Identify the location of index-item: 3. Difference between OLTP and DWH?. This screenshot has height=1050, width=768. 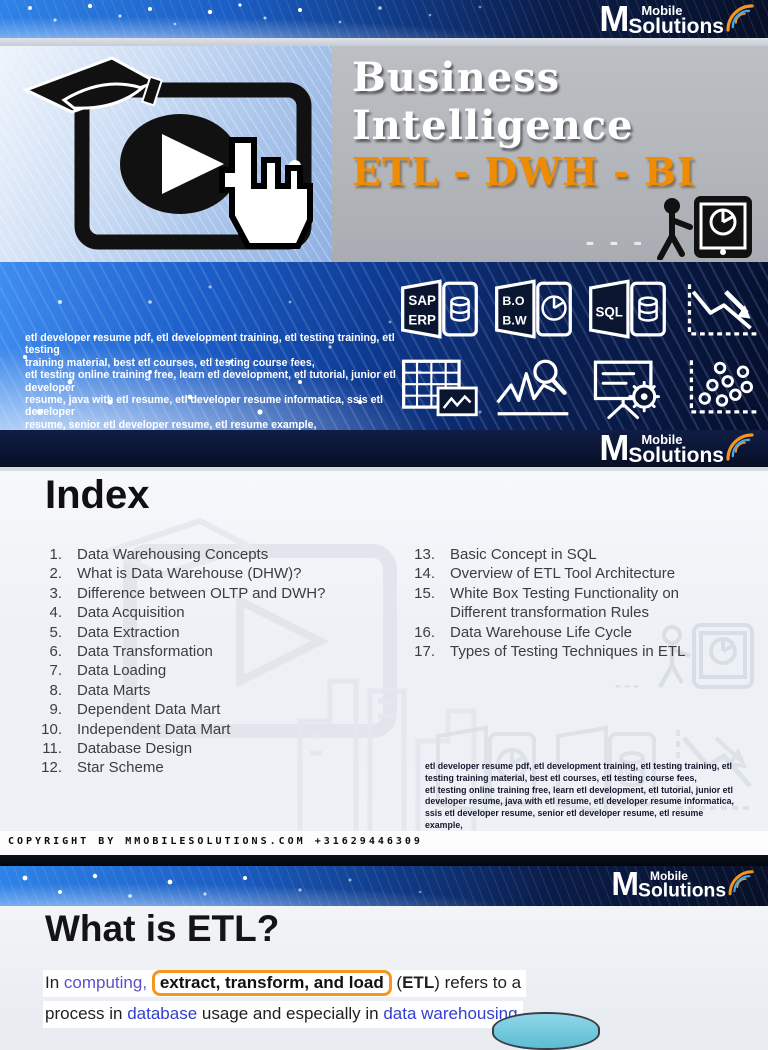
(195, 593).